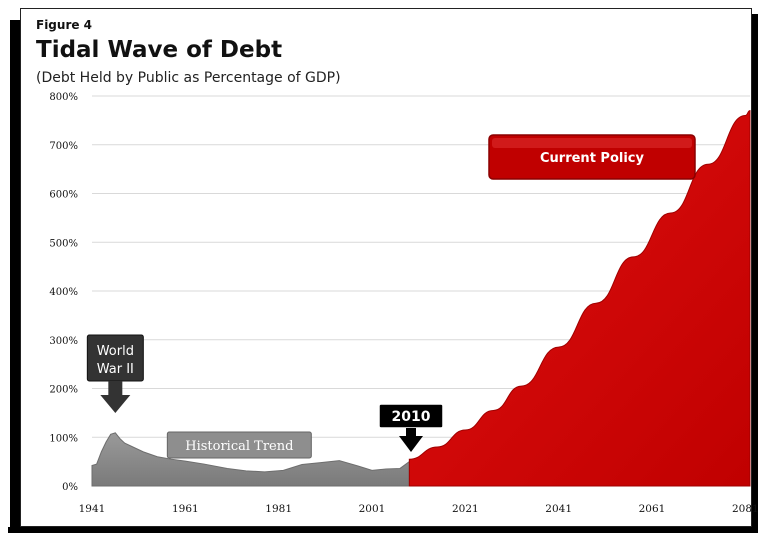 This screenshot has width=758, height=533. I want to click on callout-label: 2010, so click(411, 417).